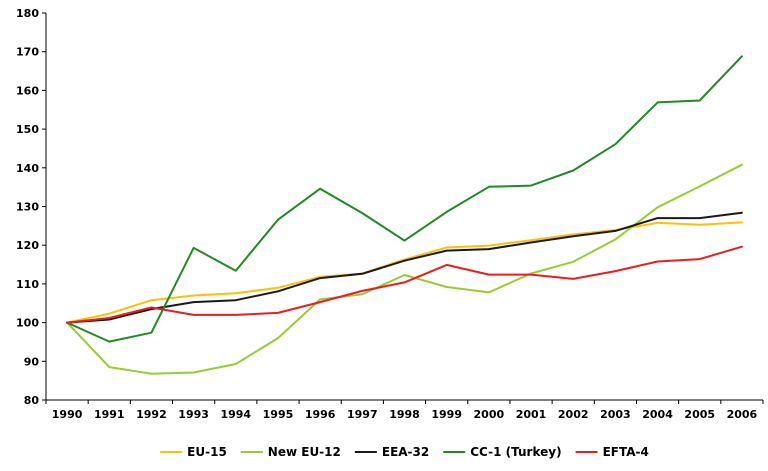  What do you see at coordinates (109, 414) in the screenshot?
I see `x-tick-label: 1991` at bounding box center [109, 414].